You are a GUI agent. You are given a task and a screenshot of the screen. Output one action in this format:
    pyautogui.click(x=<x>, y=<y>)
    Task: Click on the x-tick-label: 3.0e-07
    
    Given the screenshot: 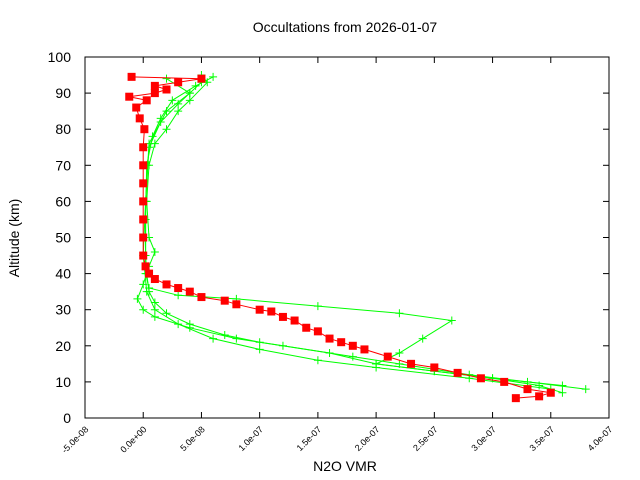 What is the action you would take?
    pyautogui.click(x=483, y=438)
    